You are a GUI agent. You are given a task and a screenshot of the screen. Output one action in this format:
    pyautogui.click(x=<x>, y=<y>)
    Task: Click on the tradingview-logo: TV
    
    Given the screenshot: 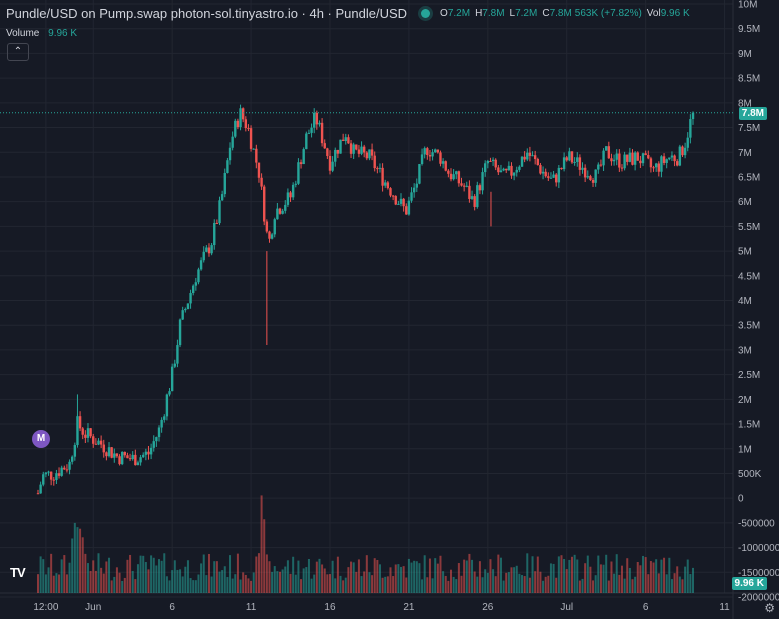 What is the action you would take?
    pyautogui.click(x=18, y=572)
    